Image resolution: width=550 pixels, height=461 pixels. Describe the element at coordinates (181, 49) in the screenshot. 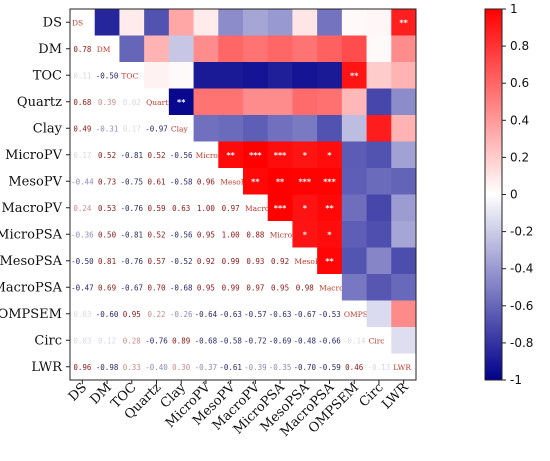

I see `heatmap-cell-DM-Clay` at that location.